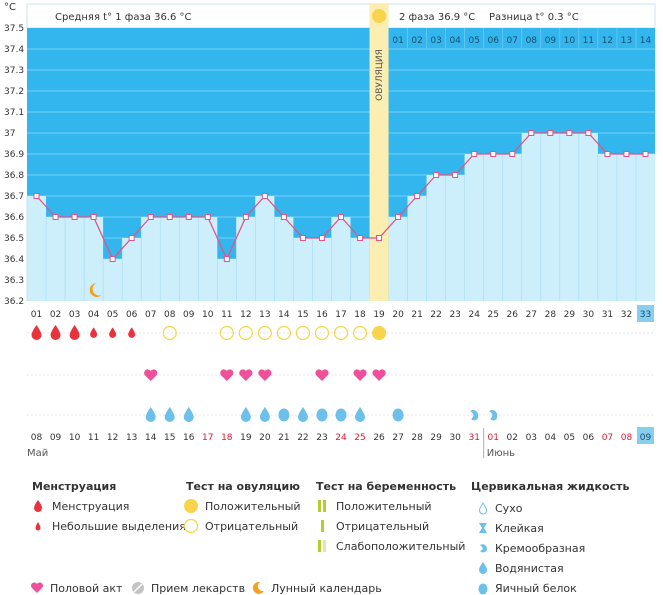 Image resolution: width=663 pixels, height=595 pixels. Describe the element at coordinates (189, 315) in the screenshot. I see `cycle-day-label: 09` at that location.